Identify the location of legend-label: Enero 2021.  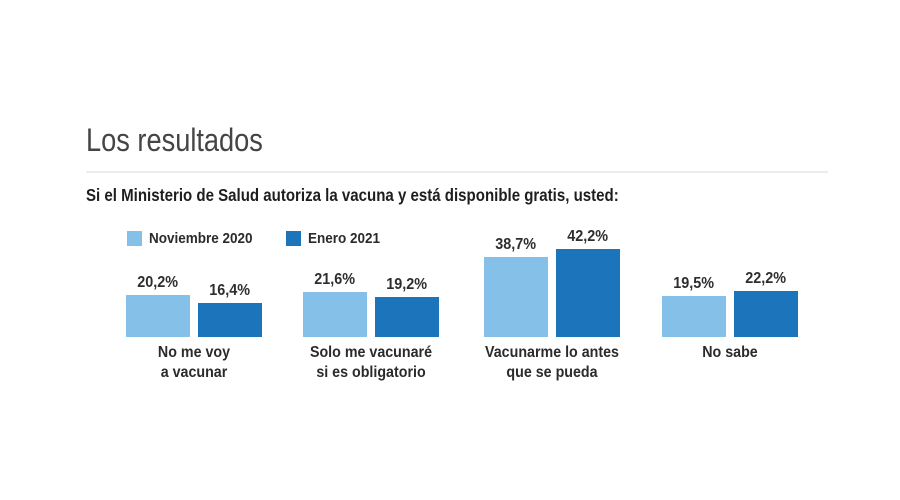
(344, 238).